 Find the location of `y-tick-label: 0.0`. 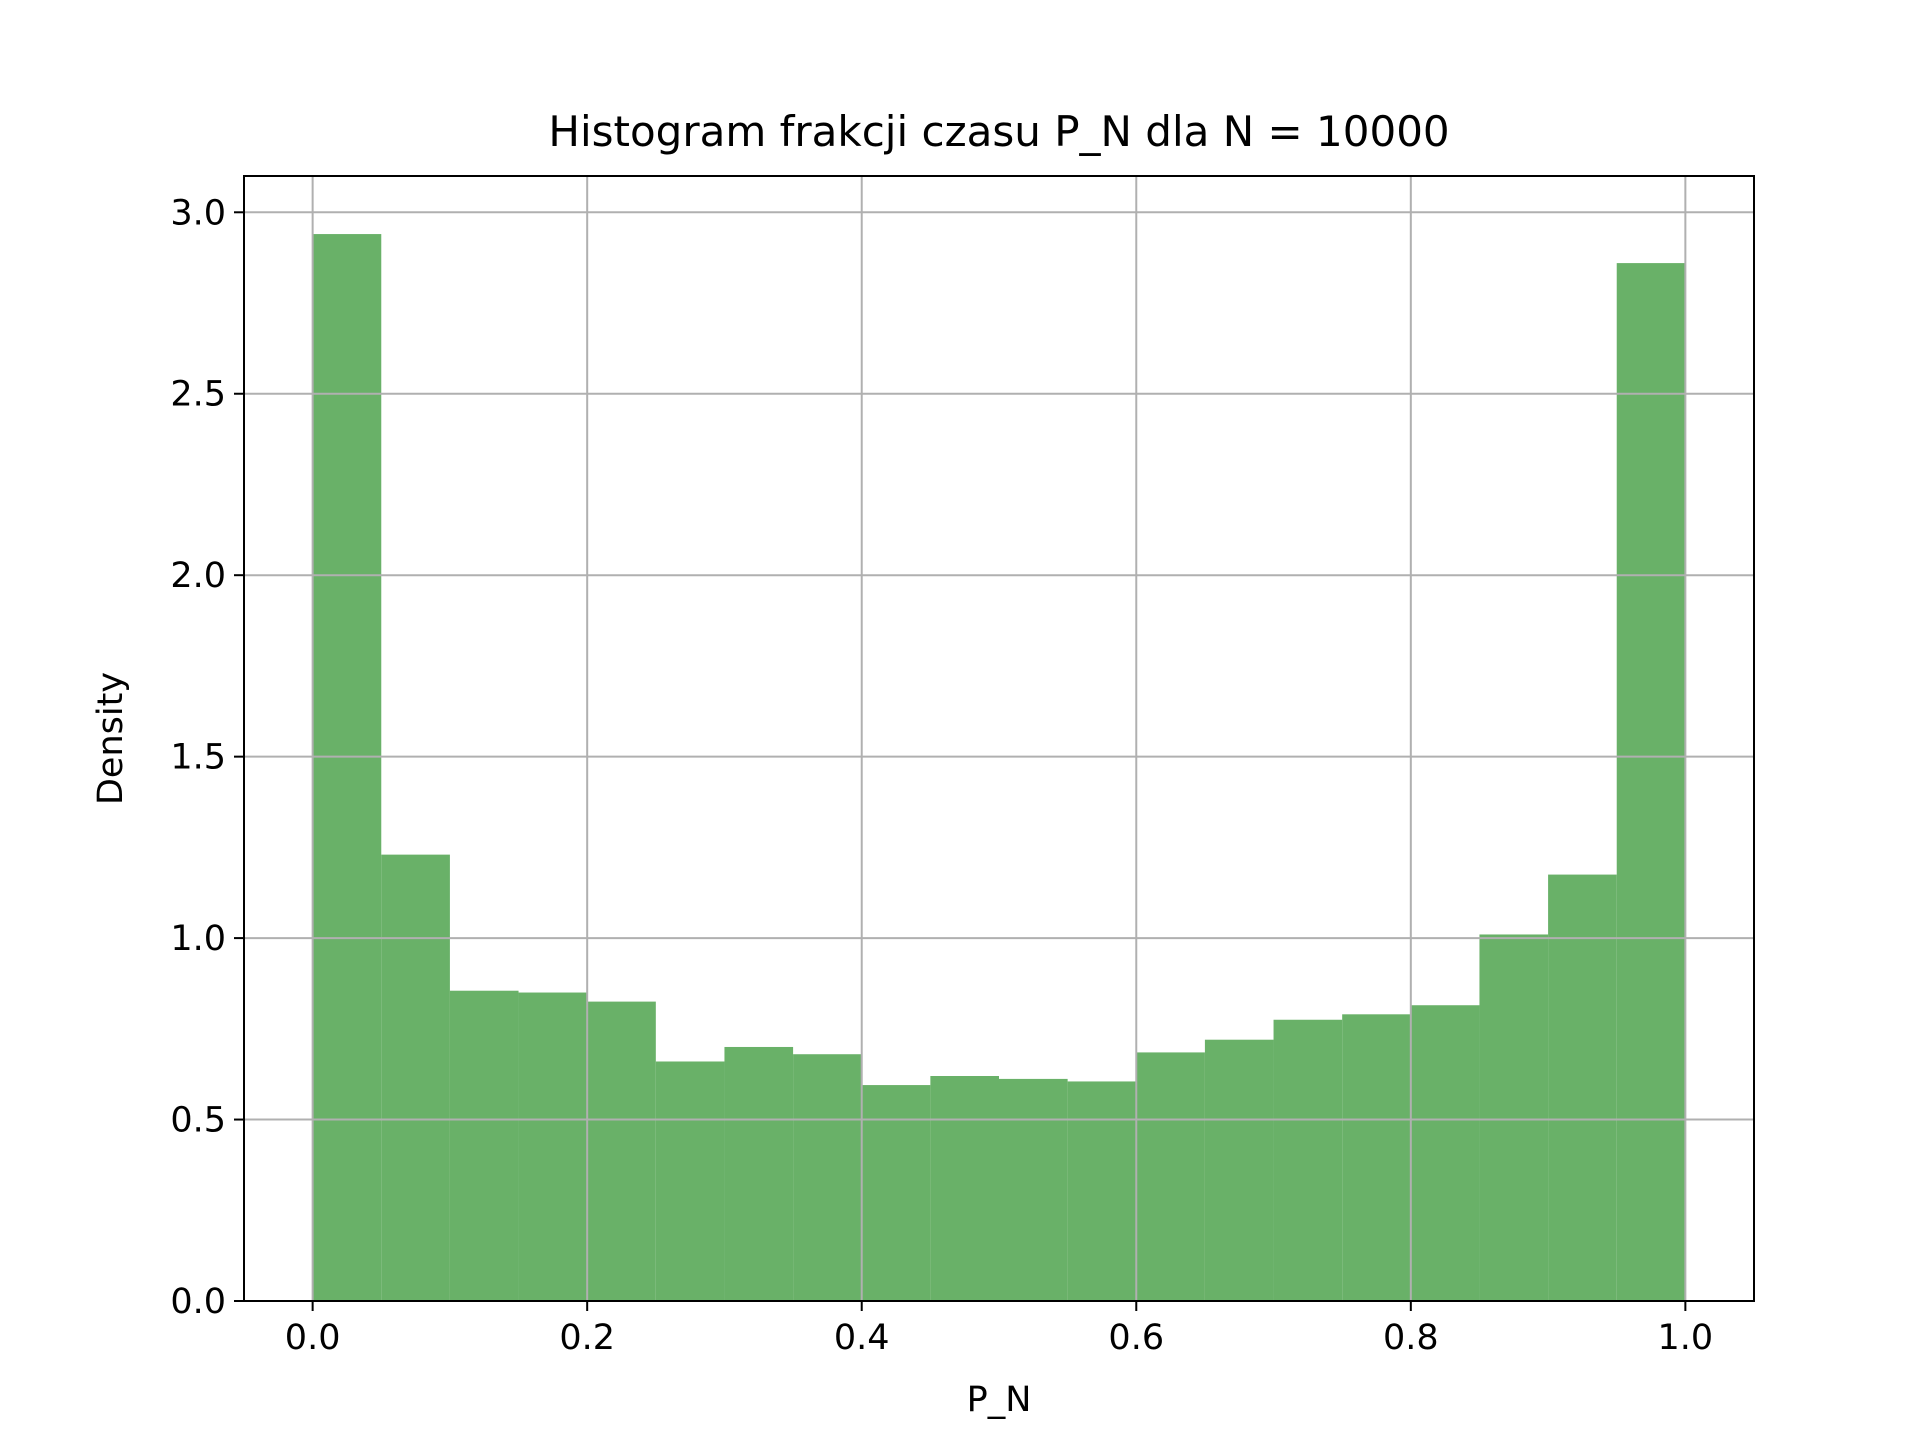

y-tick-label: 0.0 is located at coordinates (198, 1302).